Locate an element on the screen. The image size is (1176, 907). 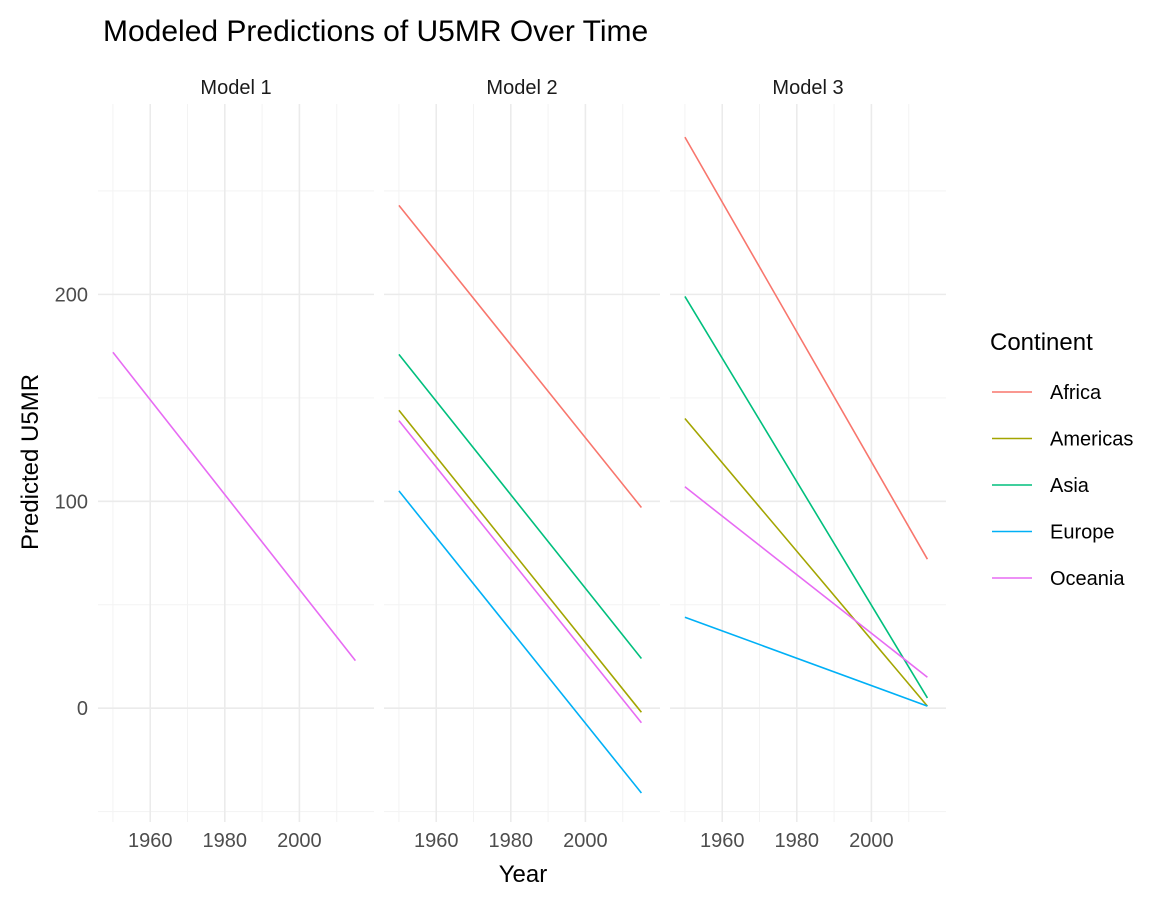
y-tick-label: 0 is located at coordinates (82, 709).